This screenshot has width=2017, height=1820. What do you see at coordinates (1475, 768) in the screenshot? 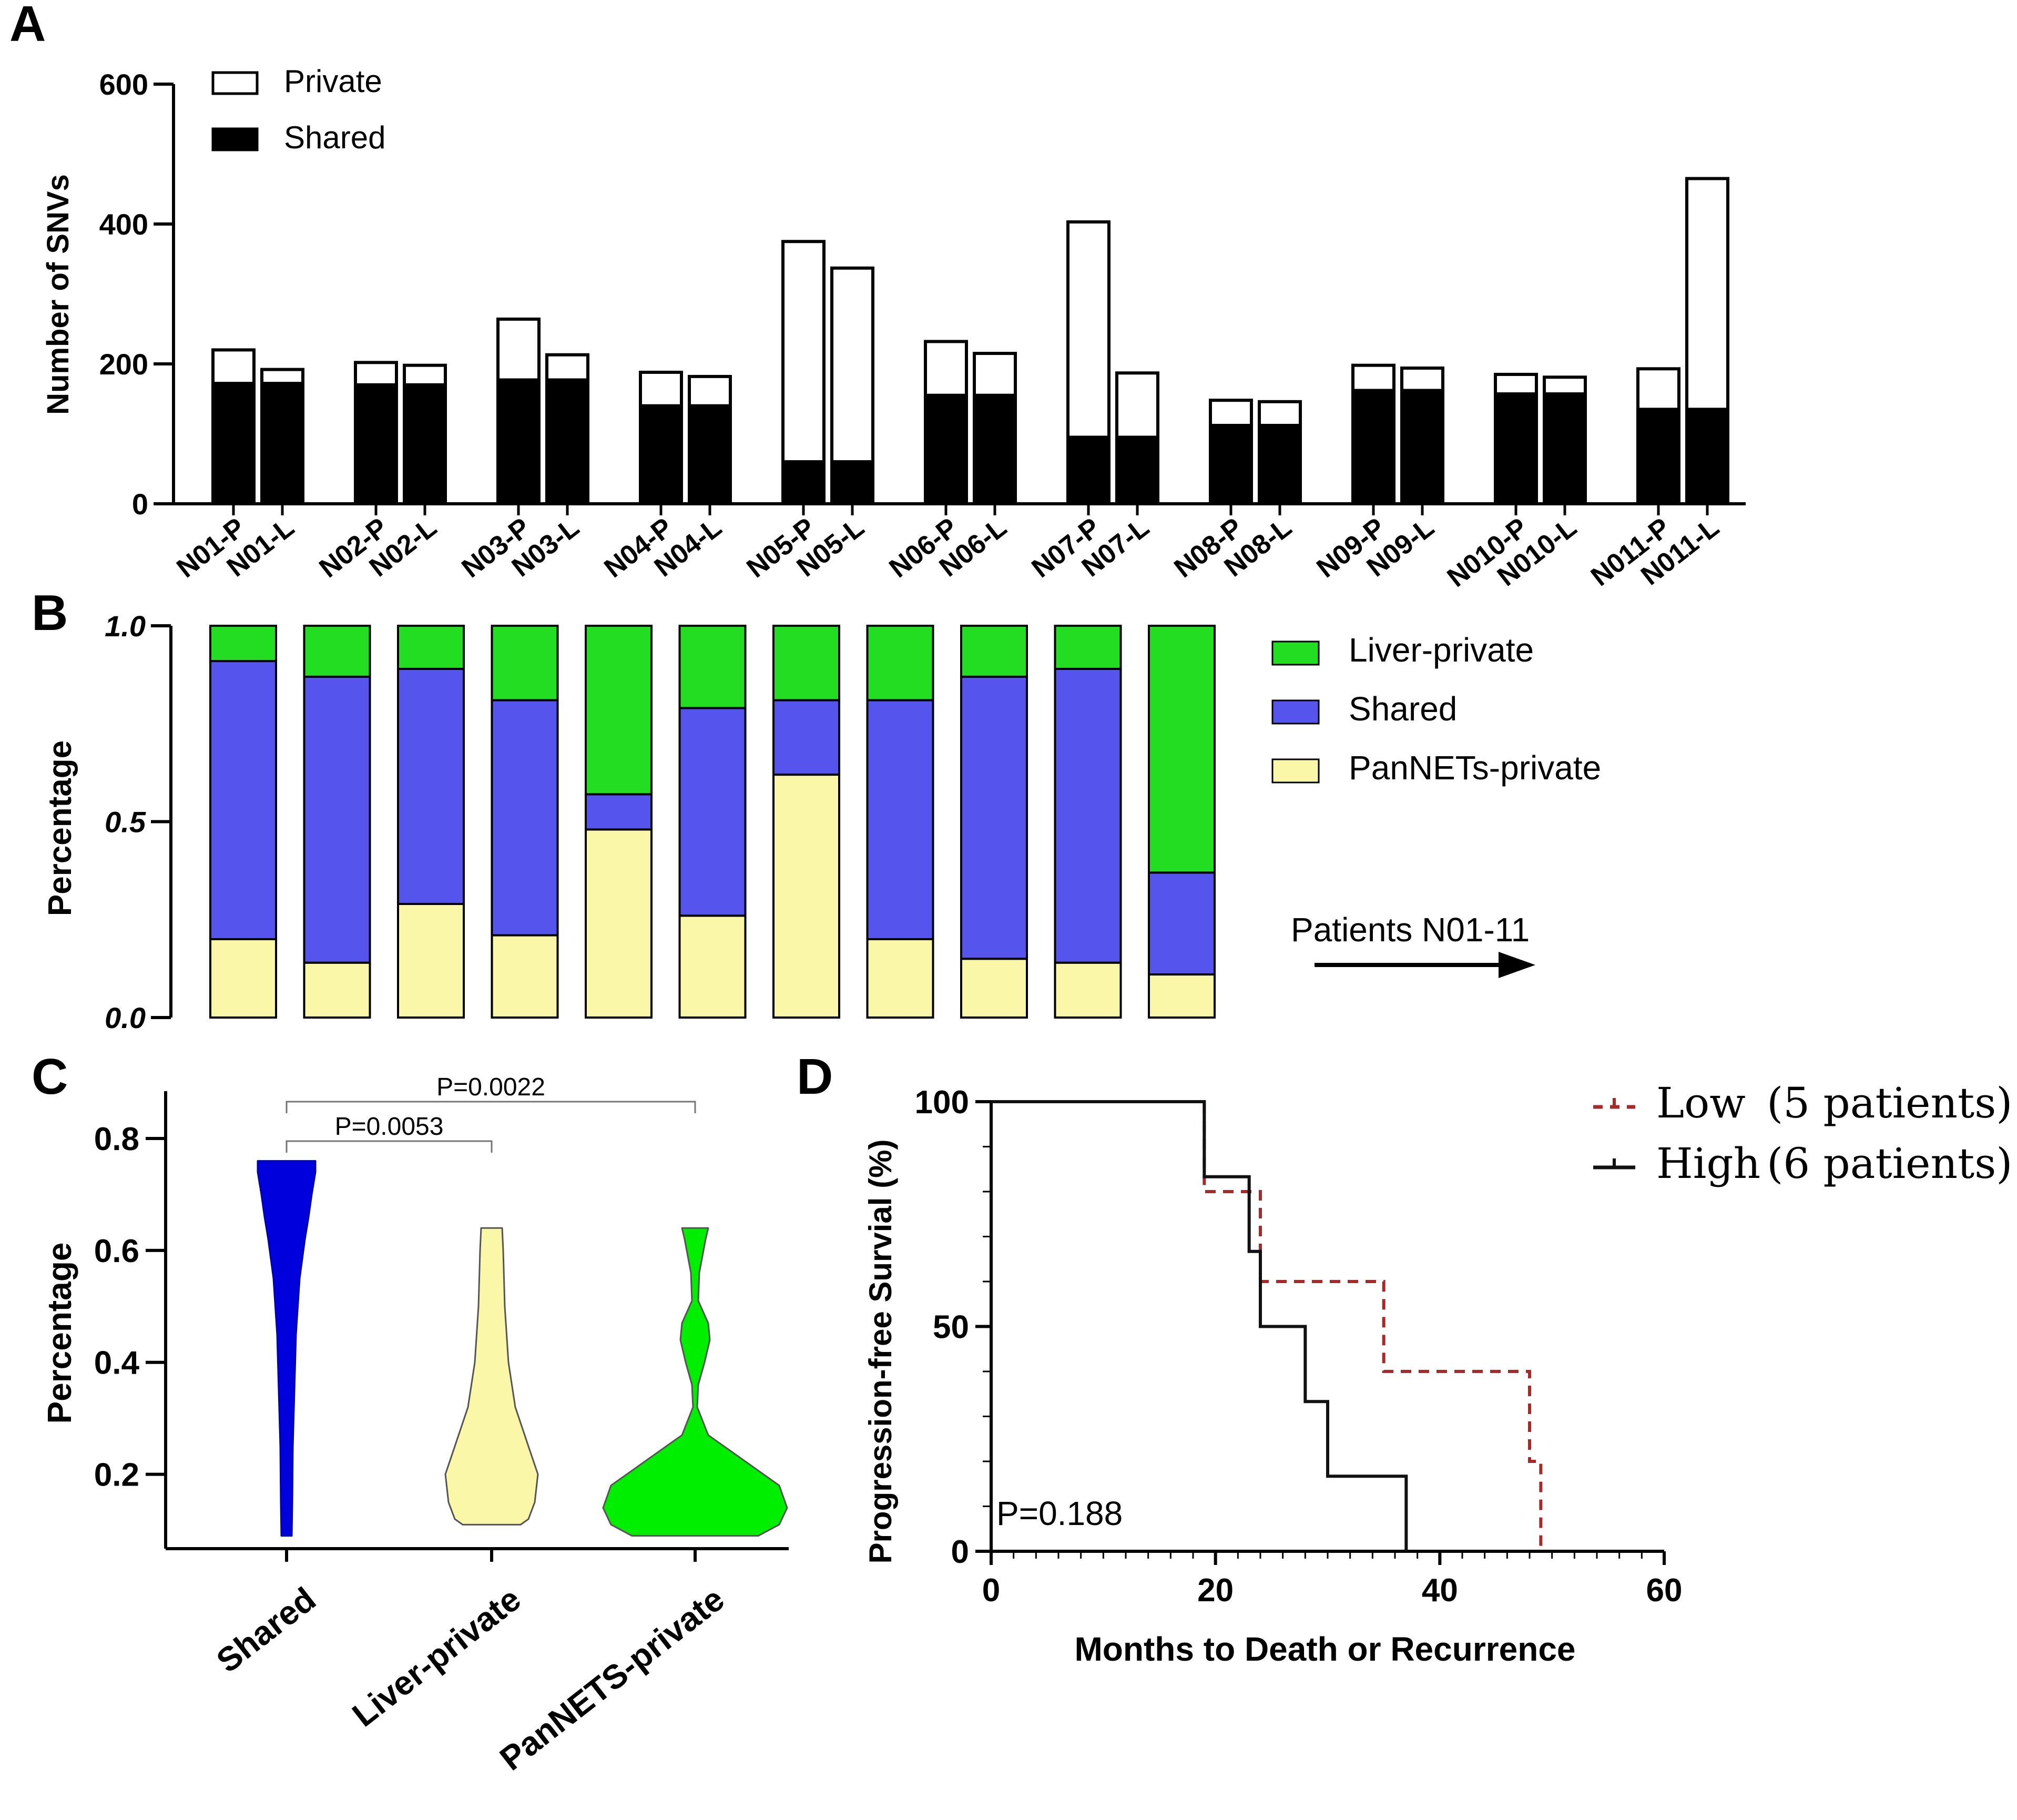
I see `legend-label-pannets-private: PanNETs-private` at bounding box center [1475, 768].